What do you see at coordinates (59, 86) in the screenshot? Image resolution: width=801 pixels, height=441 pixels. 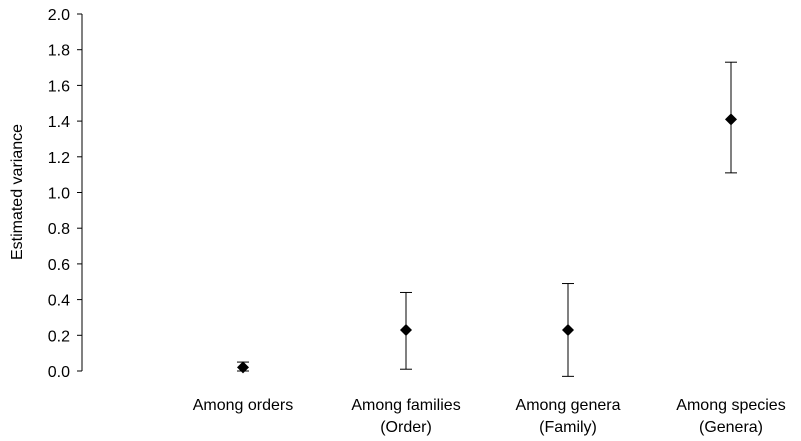 I see `y-tick-label: 1.6` at bounding box center [59, 86].